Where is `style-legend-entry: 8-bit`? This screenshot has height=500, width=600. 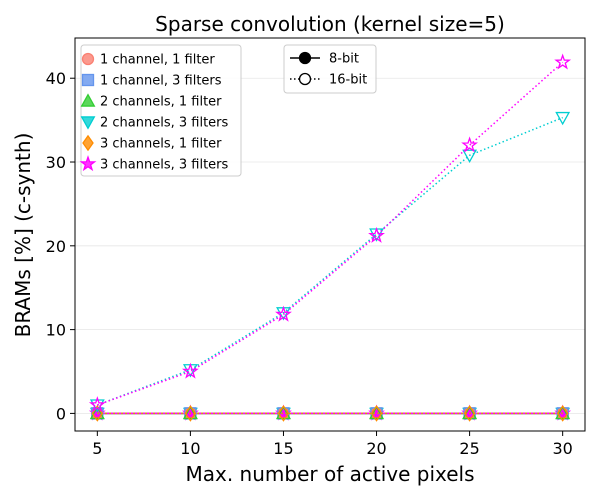
style-legend-entry: 8-bit is located at coordinates (324, 59).